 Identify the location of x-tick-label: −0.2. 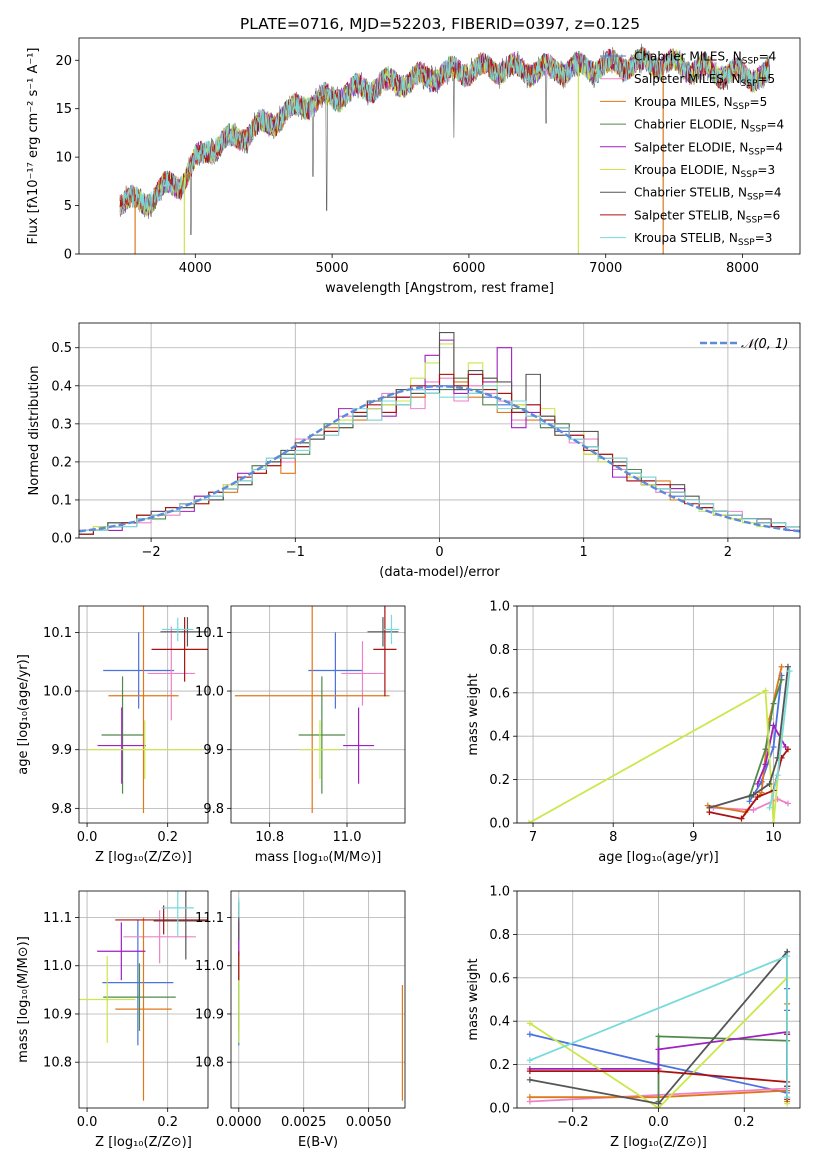
(573, 1122).